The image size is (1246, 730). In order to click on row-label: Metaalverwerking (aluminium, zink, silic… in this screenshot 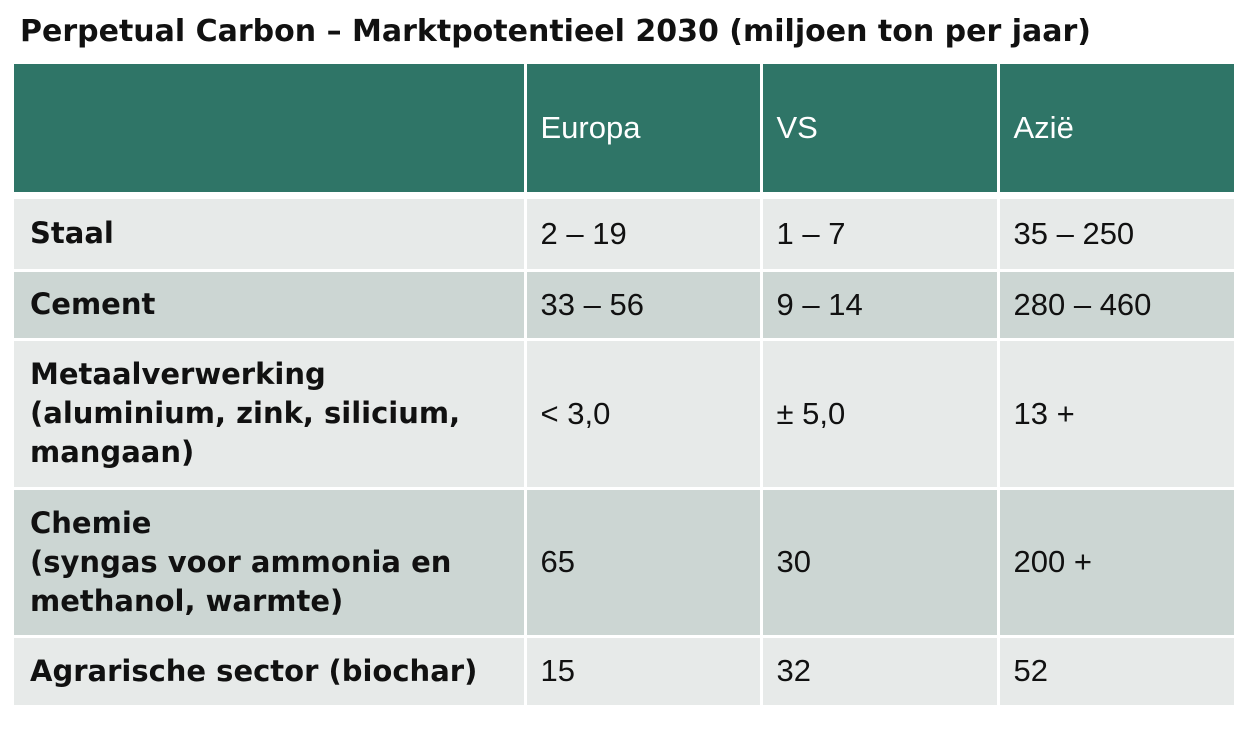, I will do `click(270, 413)`.